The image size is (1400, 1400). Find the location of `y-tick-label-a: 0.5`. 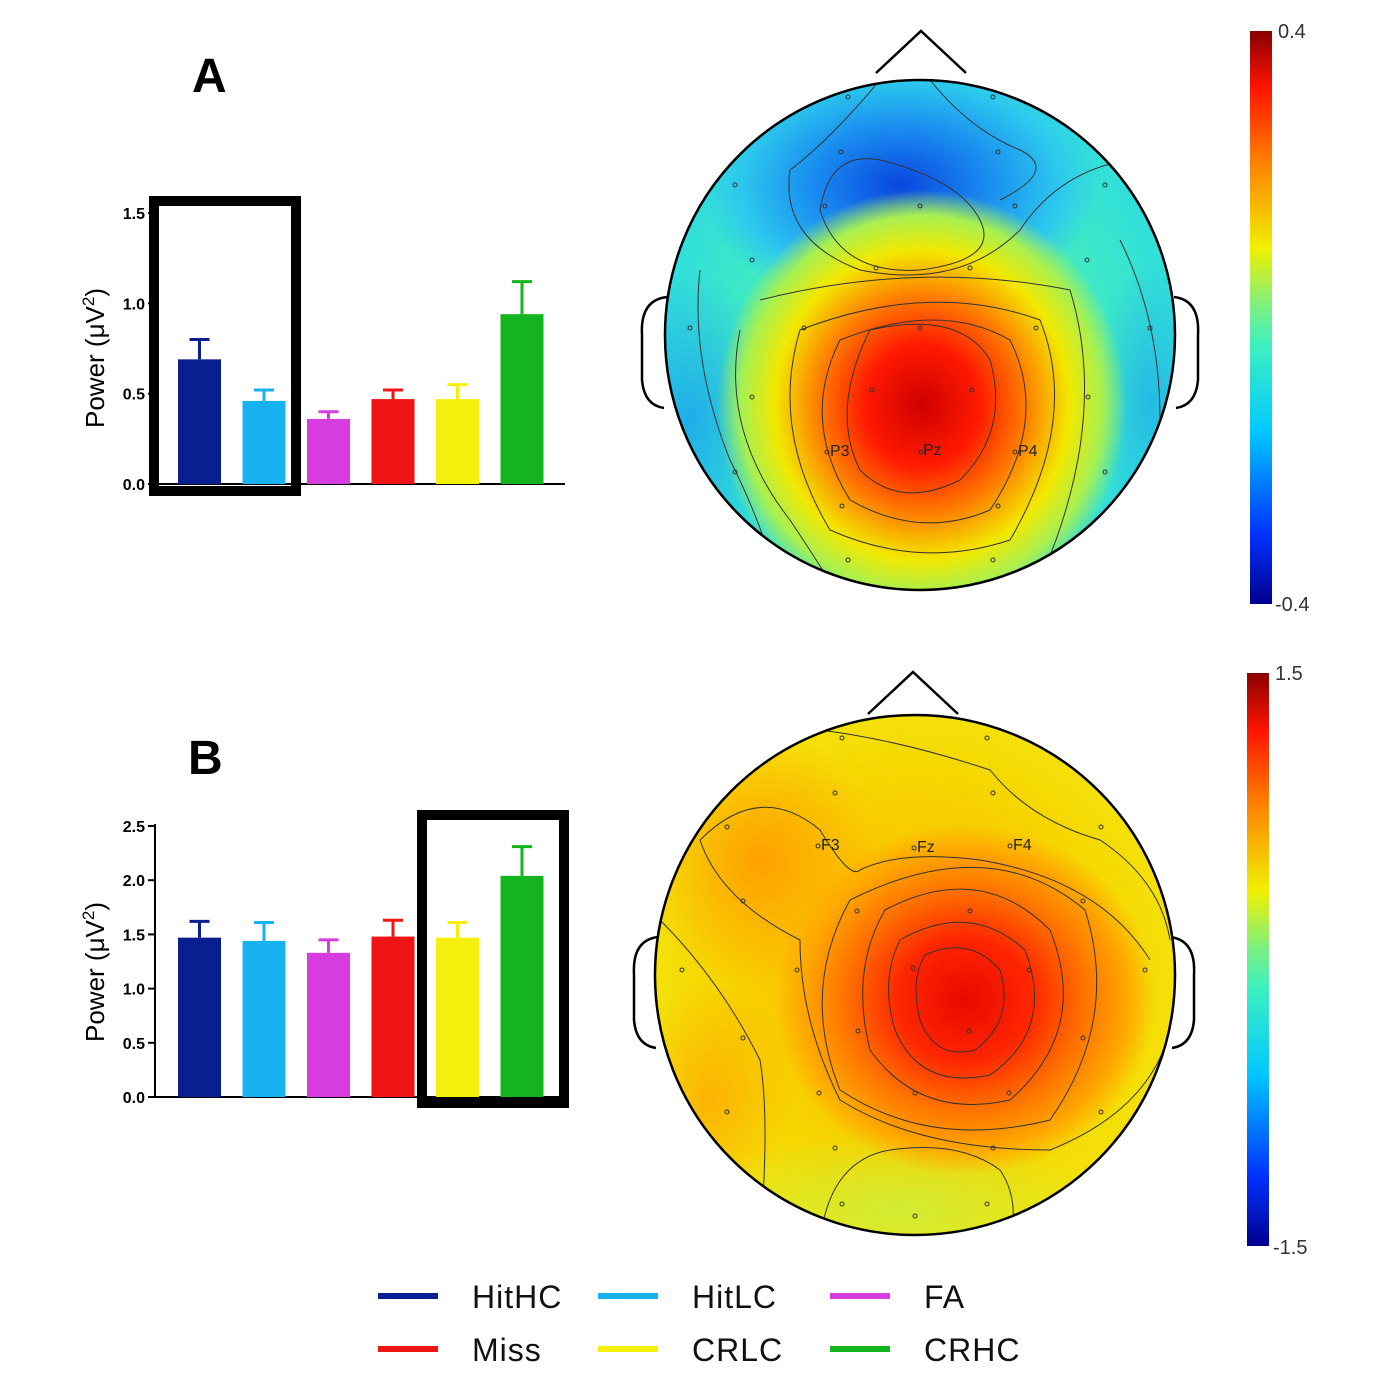

y-tick-label-a: 0.5 is located at coordinates (134, 395).